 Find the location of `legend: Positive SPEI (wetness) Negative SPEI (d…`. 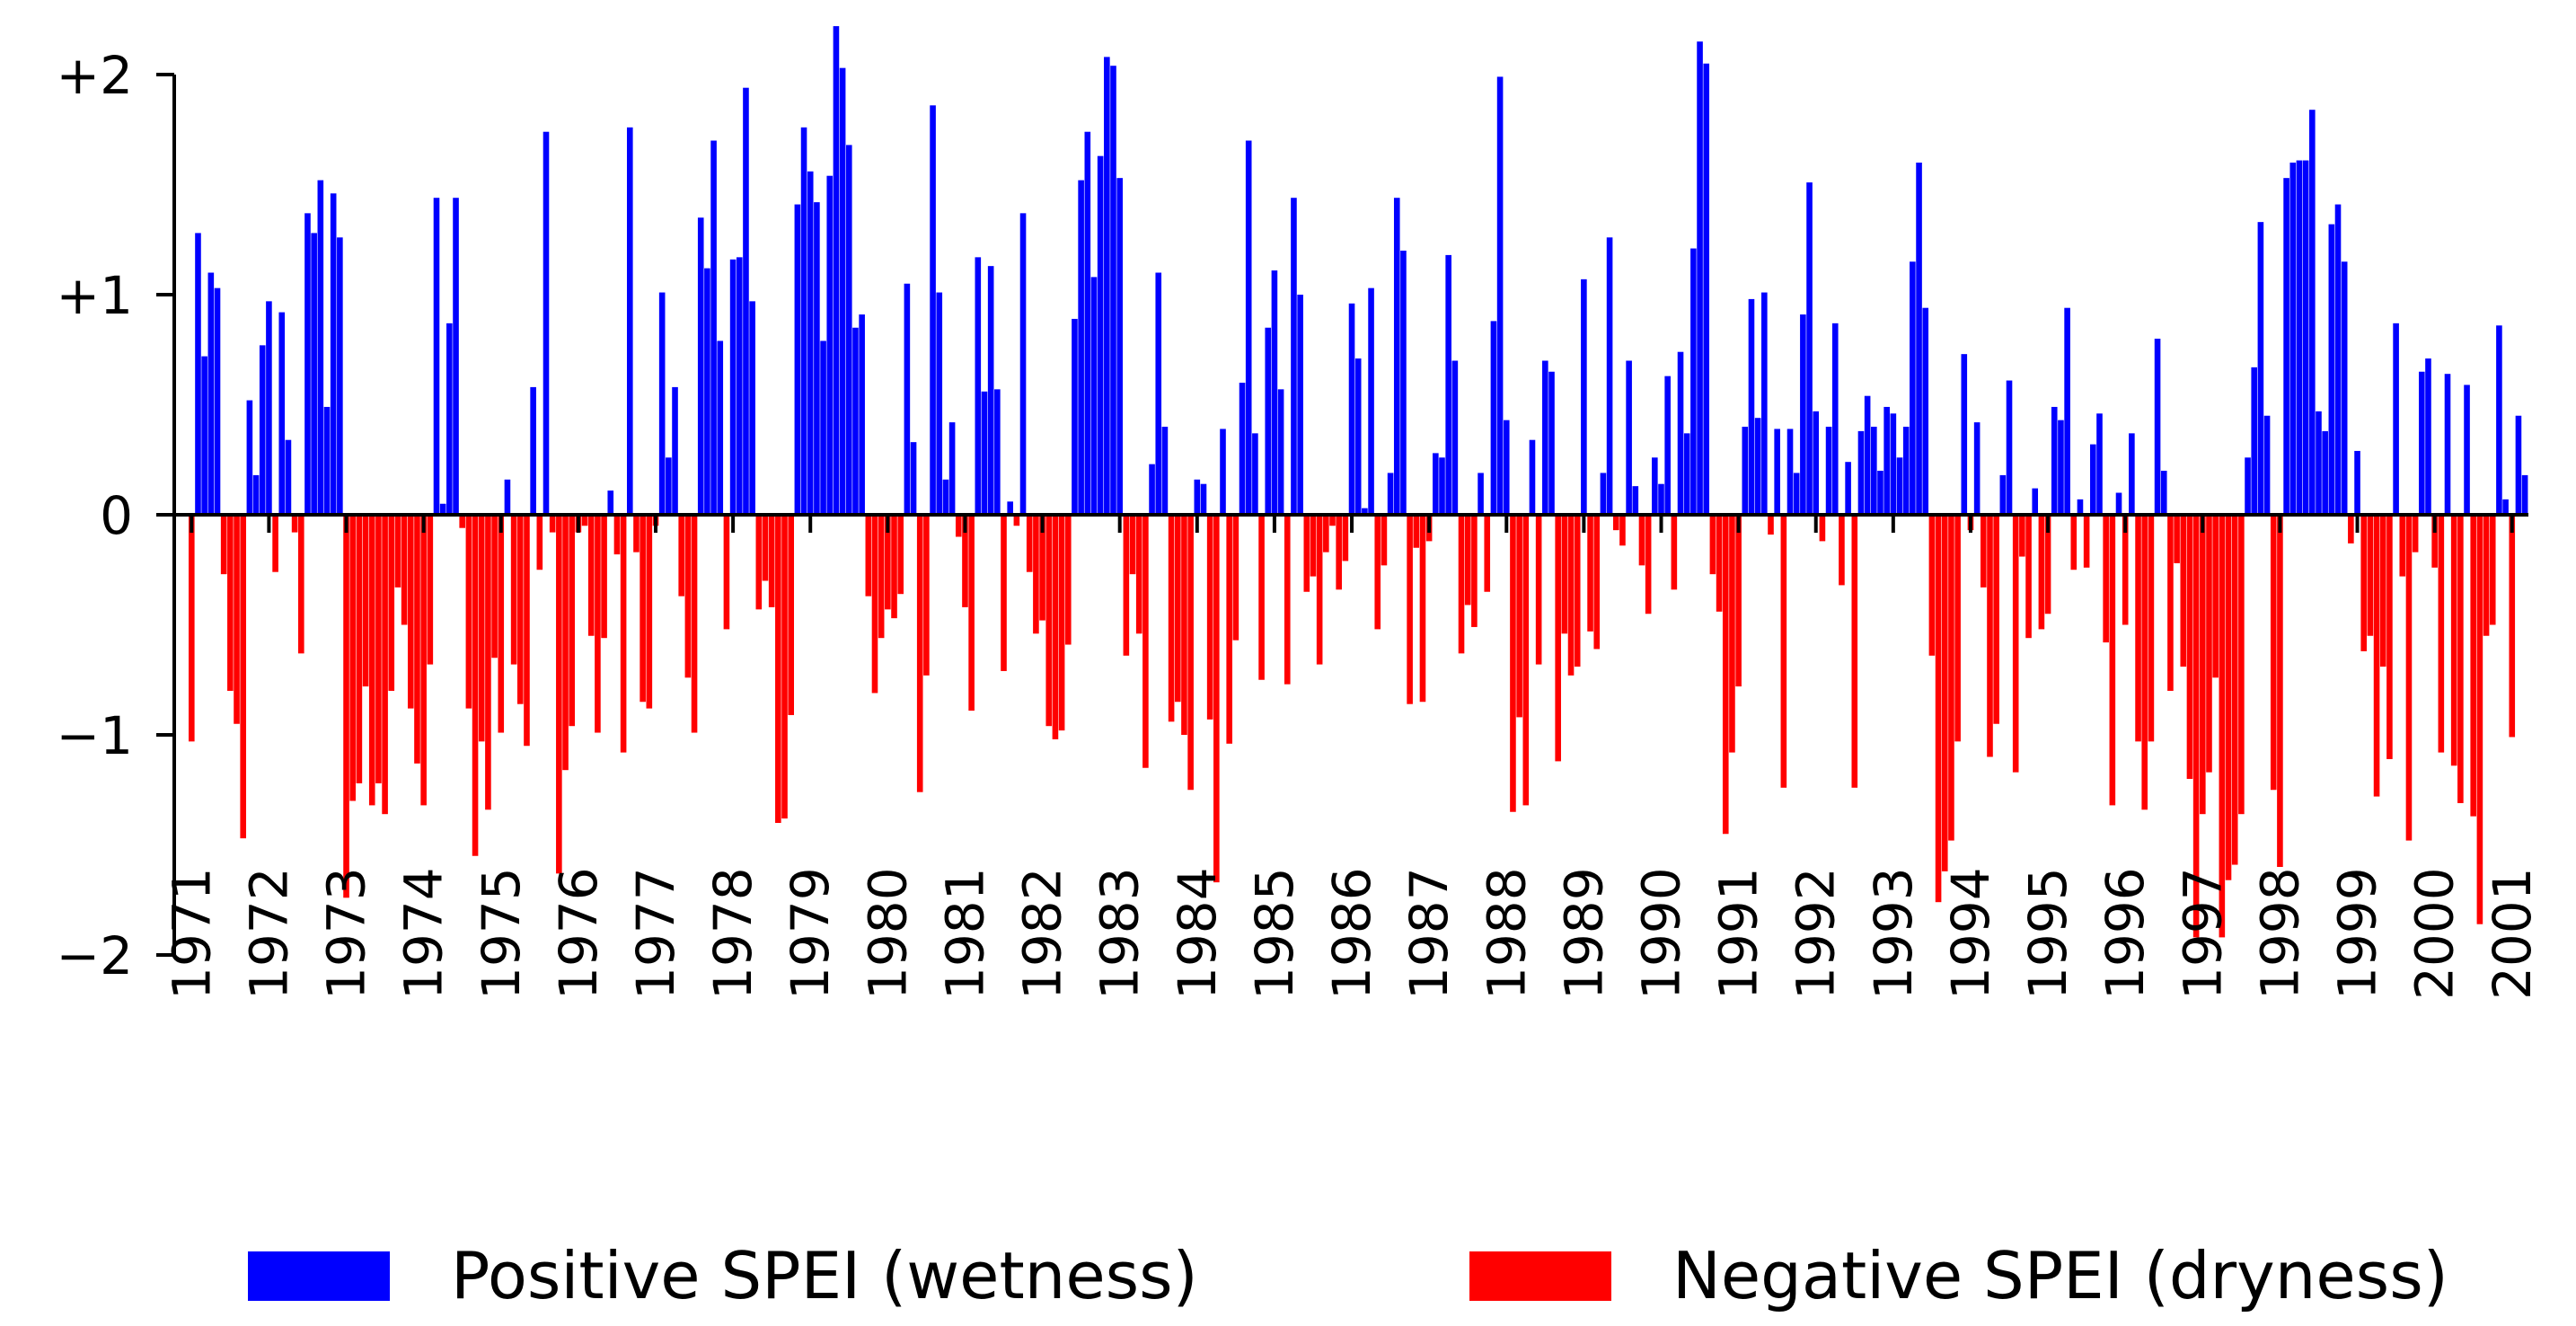

legend: Positive SPEI (wetness) Negative SPEI (d… is located at coordinates (1288, 1276).